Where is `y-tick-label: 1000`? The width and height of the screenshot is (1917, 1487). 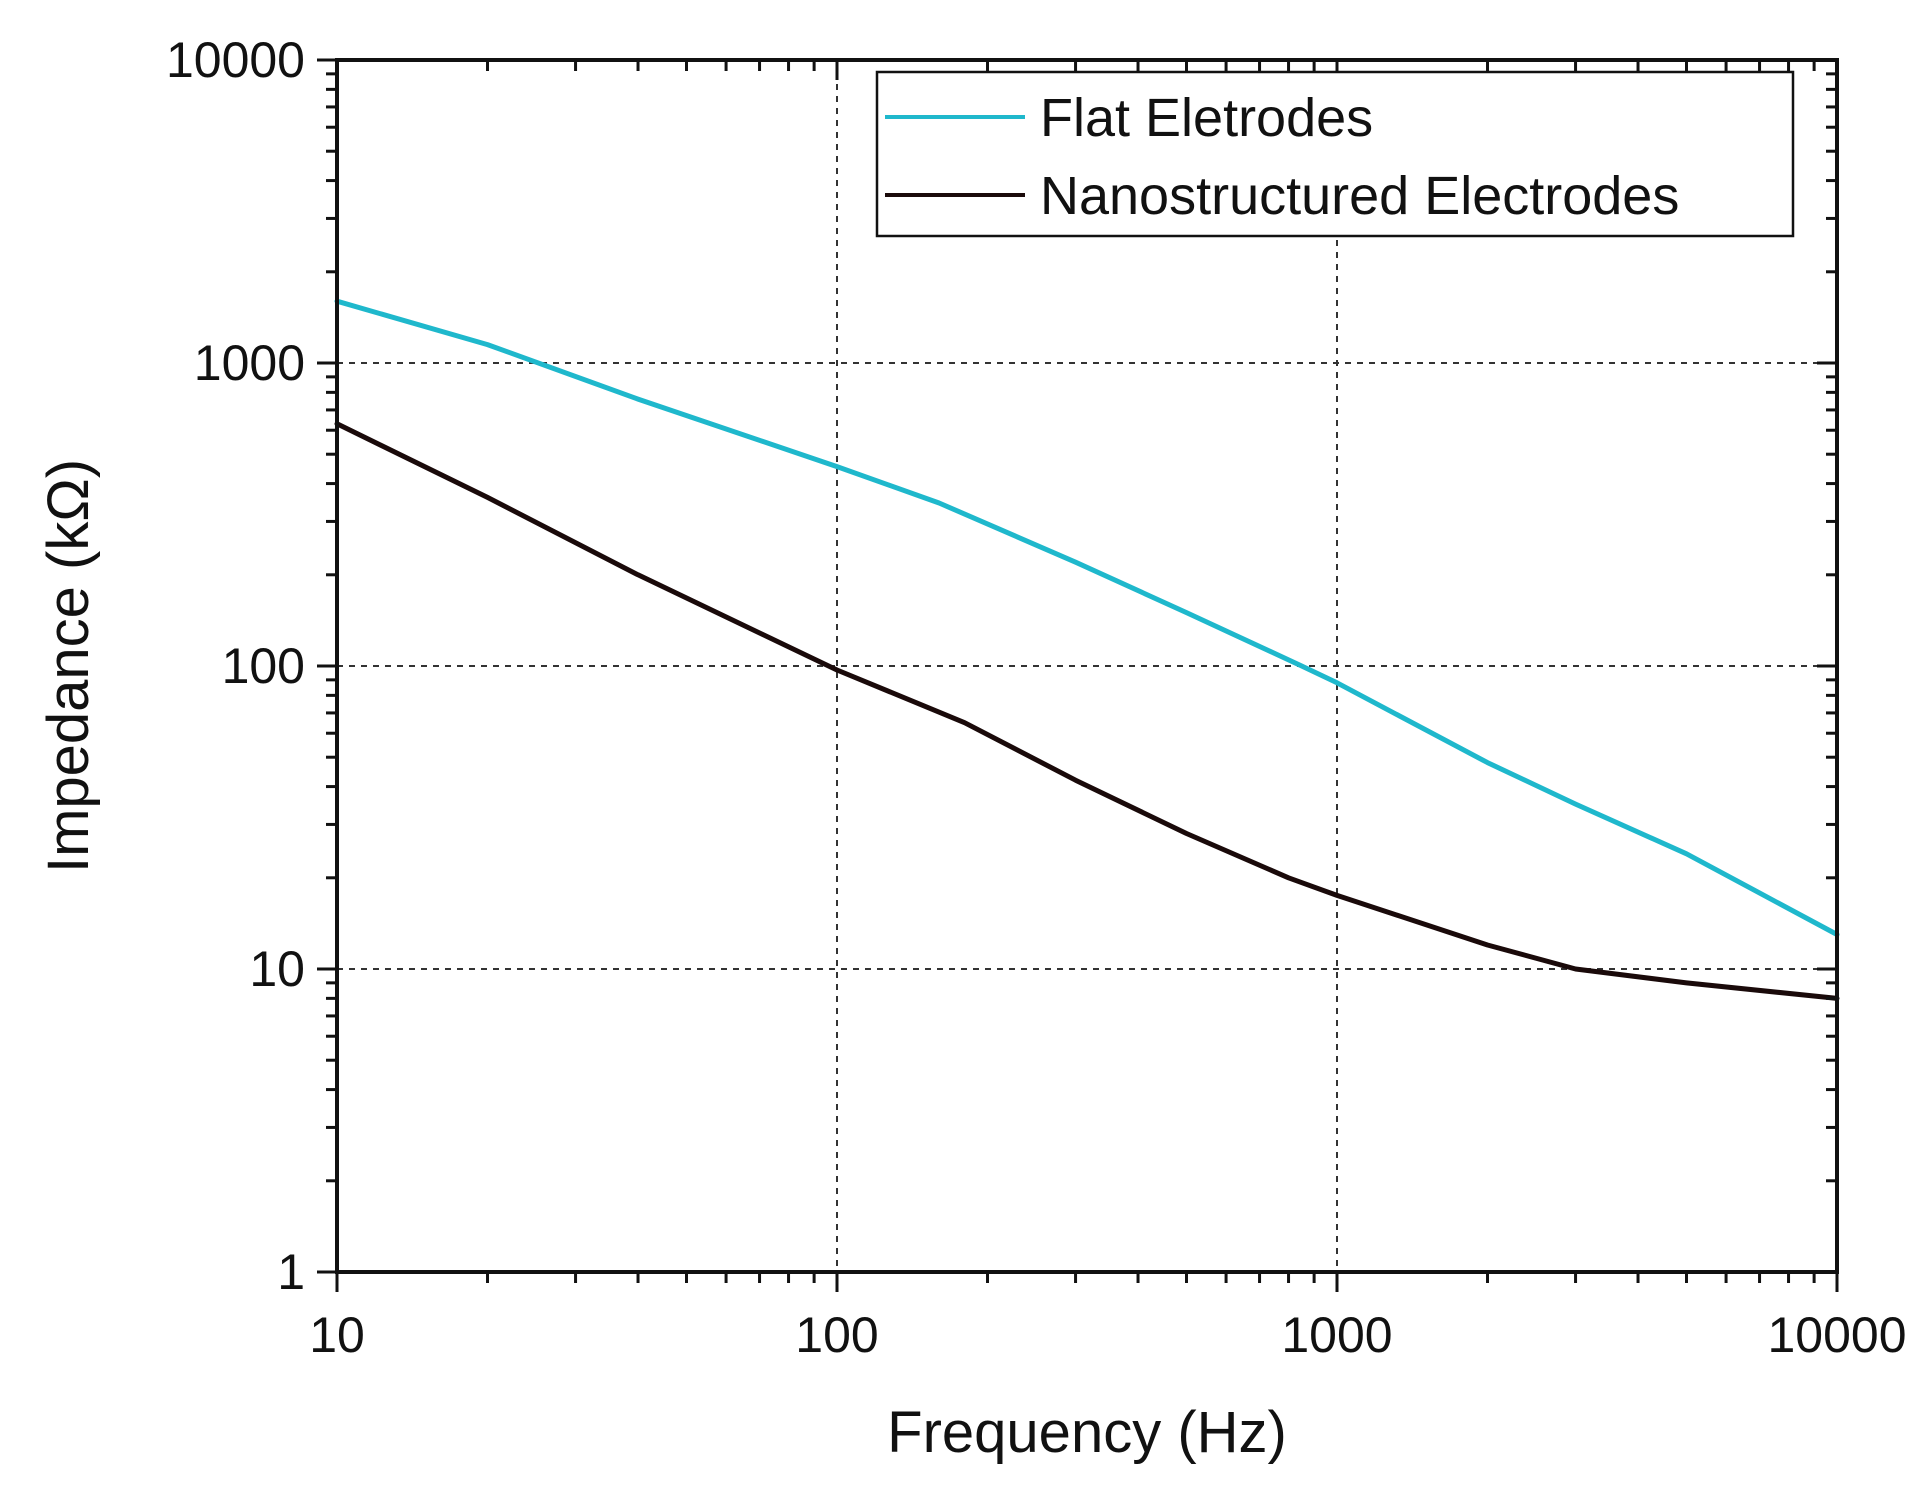
y-tick-label: 1000 is located at coordinates (249, 363).